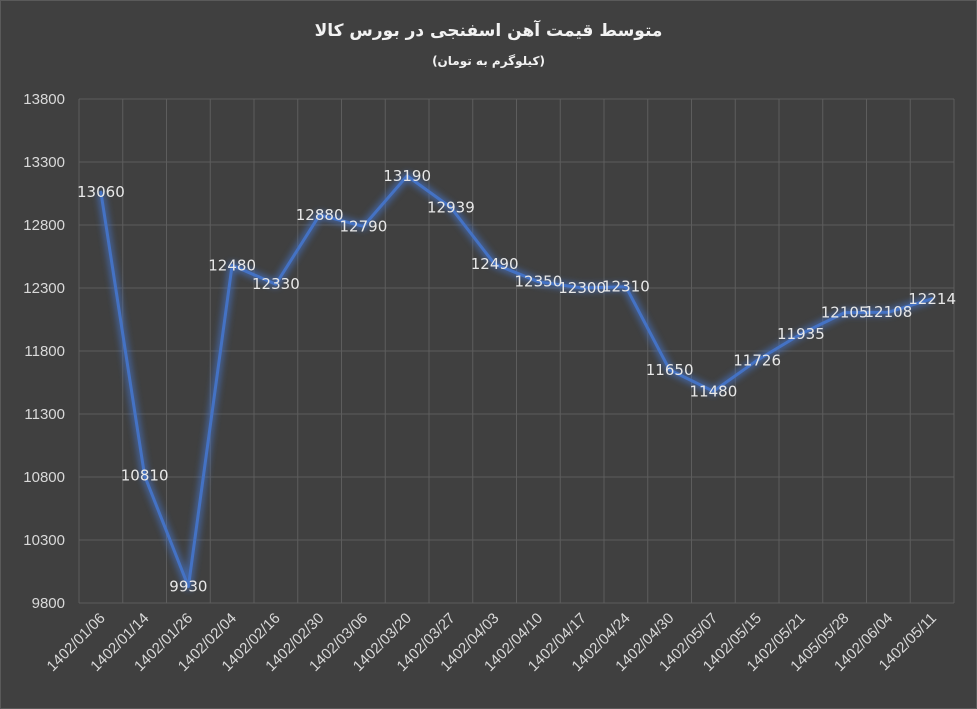 The width and height of the screenshot is (977, 709). What do you see at coordinates (495, 264) in the screenshot?
I see `data-label: 12490` at bounding box center [495, 264].